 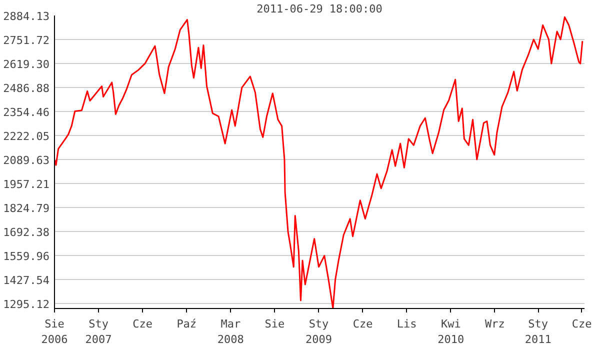 What do you see at coordinates (26, 16) in the screenshot?
I see `y-tick-label: 2884.13` at bounding box center [26, 16].